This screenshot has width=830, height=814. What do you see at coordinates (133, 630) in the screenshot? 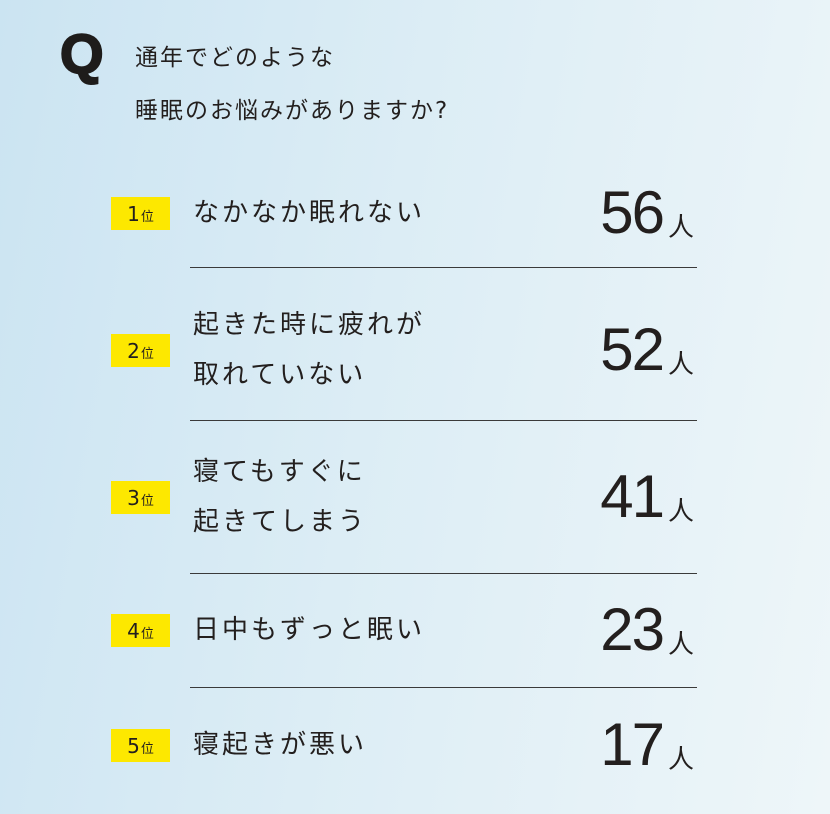
I see `rank-number: 4` at bounding box center [133, 630].